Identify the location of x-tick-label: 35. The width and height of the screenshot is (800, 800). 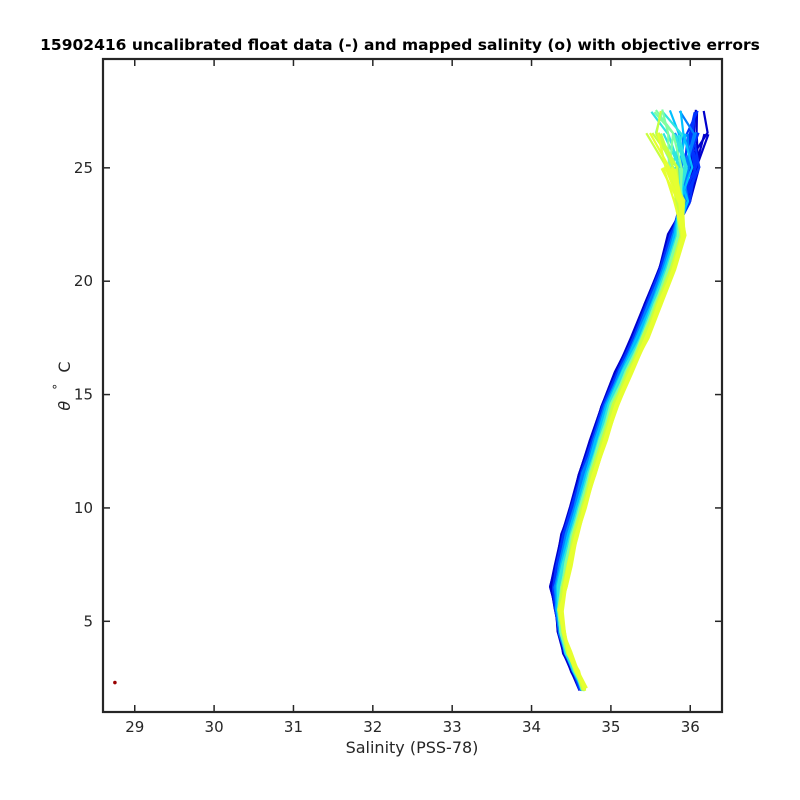
(610, 727).